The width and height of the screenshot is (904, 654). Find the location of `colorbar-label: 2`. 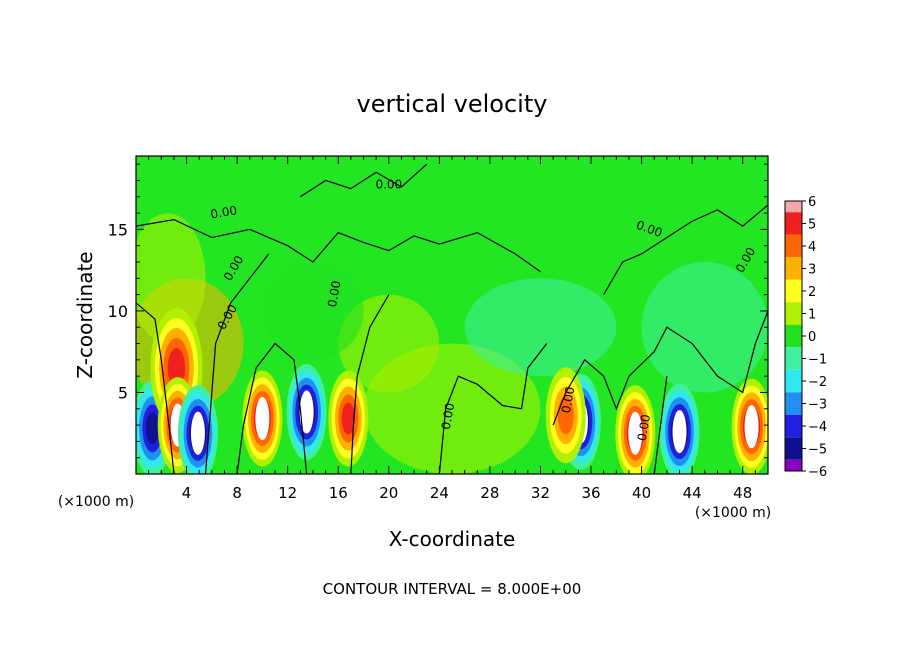

colorbar-label: 2 is located at coordinates (812, 292).